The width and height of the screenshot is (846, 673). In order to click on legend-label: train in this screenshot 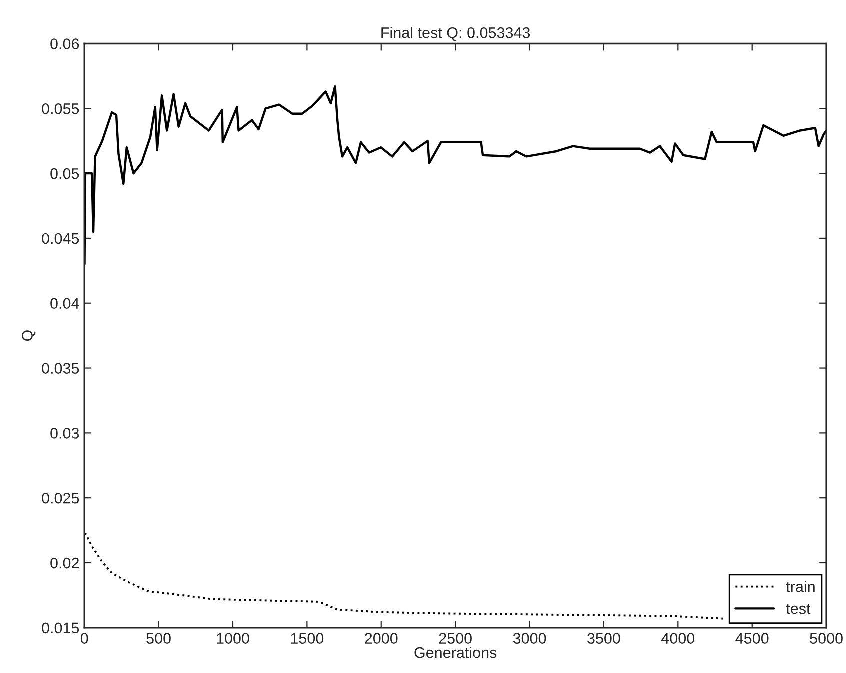, I will do `click(800, 586)`.